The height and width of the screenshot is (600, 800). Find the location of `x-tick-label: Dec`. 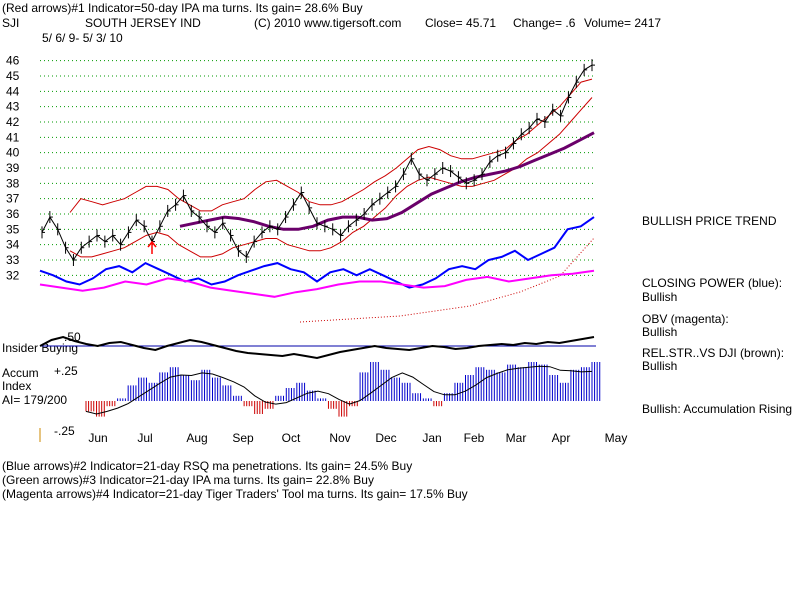

x-tick-label: Dec is located at coordinates (385, 438).